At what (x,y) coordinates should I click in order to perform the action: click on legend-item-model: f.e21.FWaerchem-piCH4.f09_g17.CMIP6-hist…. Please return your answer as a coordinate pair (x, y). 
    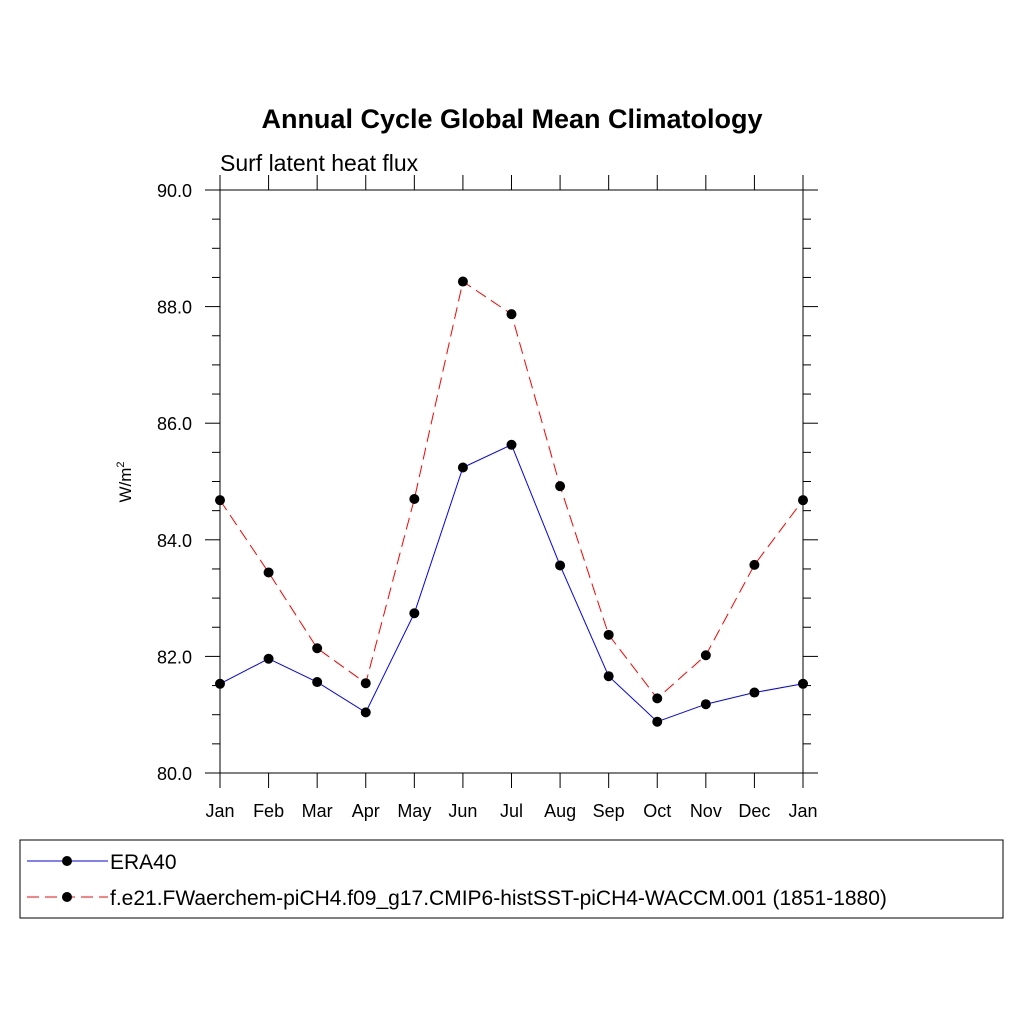
    Looking at the image, I should click on (457, 898).